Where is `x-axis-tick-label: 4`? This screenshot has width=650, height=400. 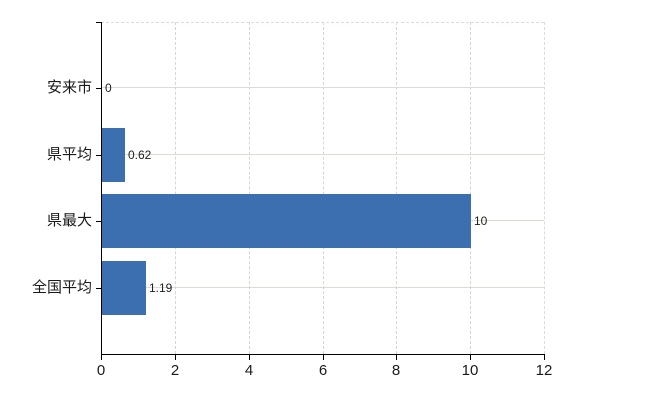
x-axis-tick-label: 4 is located at coordinates (249, 370).